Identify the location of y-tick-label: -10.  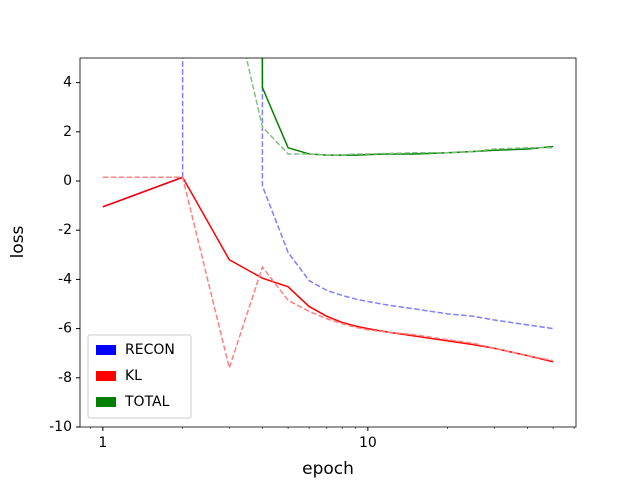
(60, 427).